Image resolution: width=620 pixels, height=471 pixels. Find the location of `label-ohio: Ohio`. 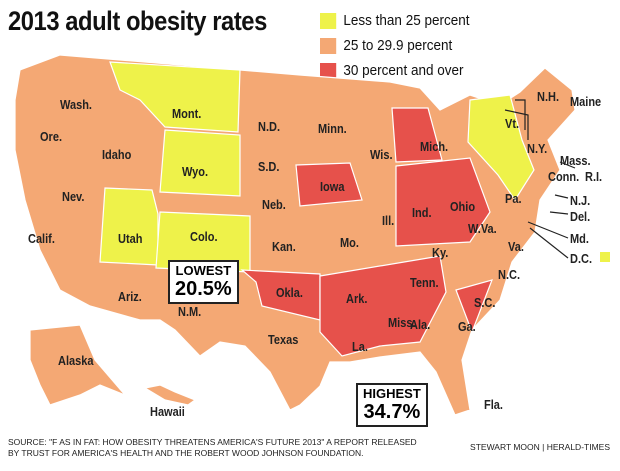

label-ohio: Ohio is located at coordinates (463, 207).